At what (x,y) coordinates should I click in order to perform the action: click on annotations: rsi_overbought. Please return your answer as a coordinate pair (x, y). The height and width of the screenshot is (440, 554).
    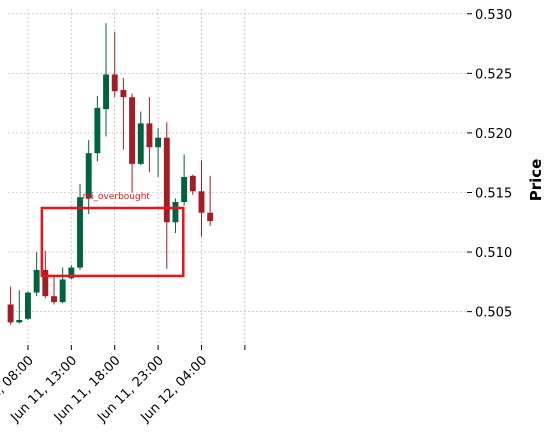
    Looking at the image, I should click on (112, 235).